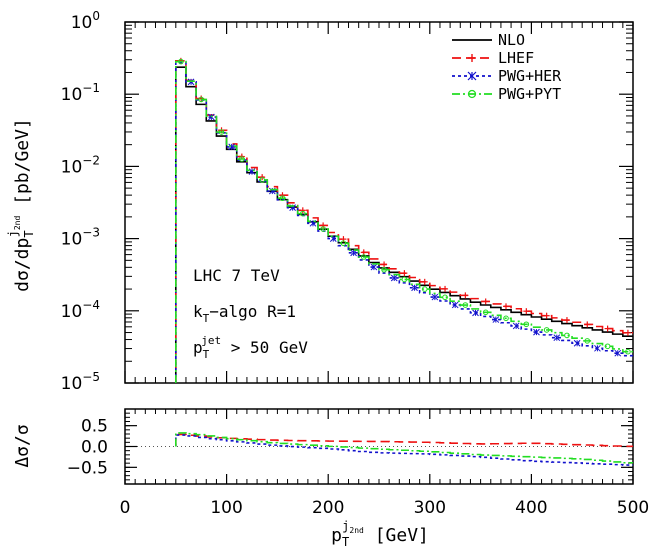  Describe the element at coordinates (85, 21) in the screenshot. I see `y-tick-label: 10⁰` at that location.